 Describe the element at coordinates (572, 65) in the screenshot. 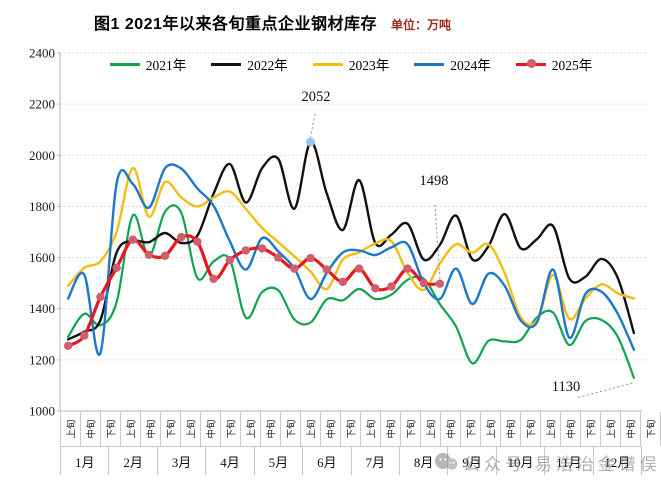

I see `legend-label: 2025年` at that location.